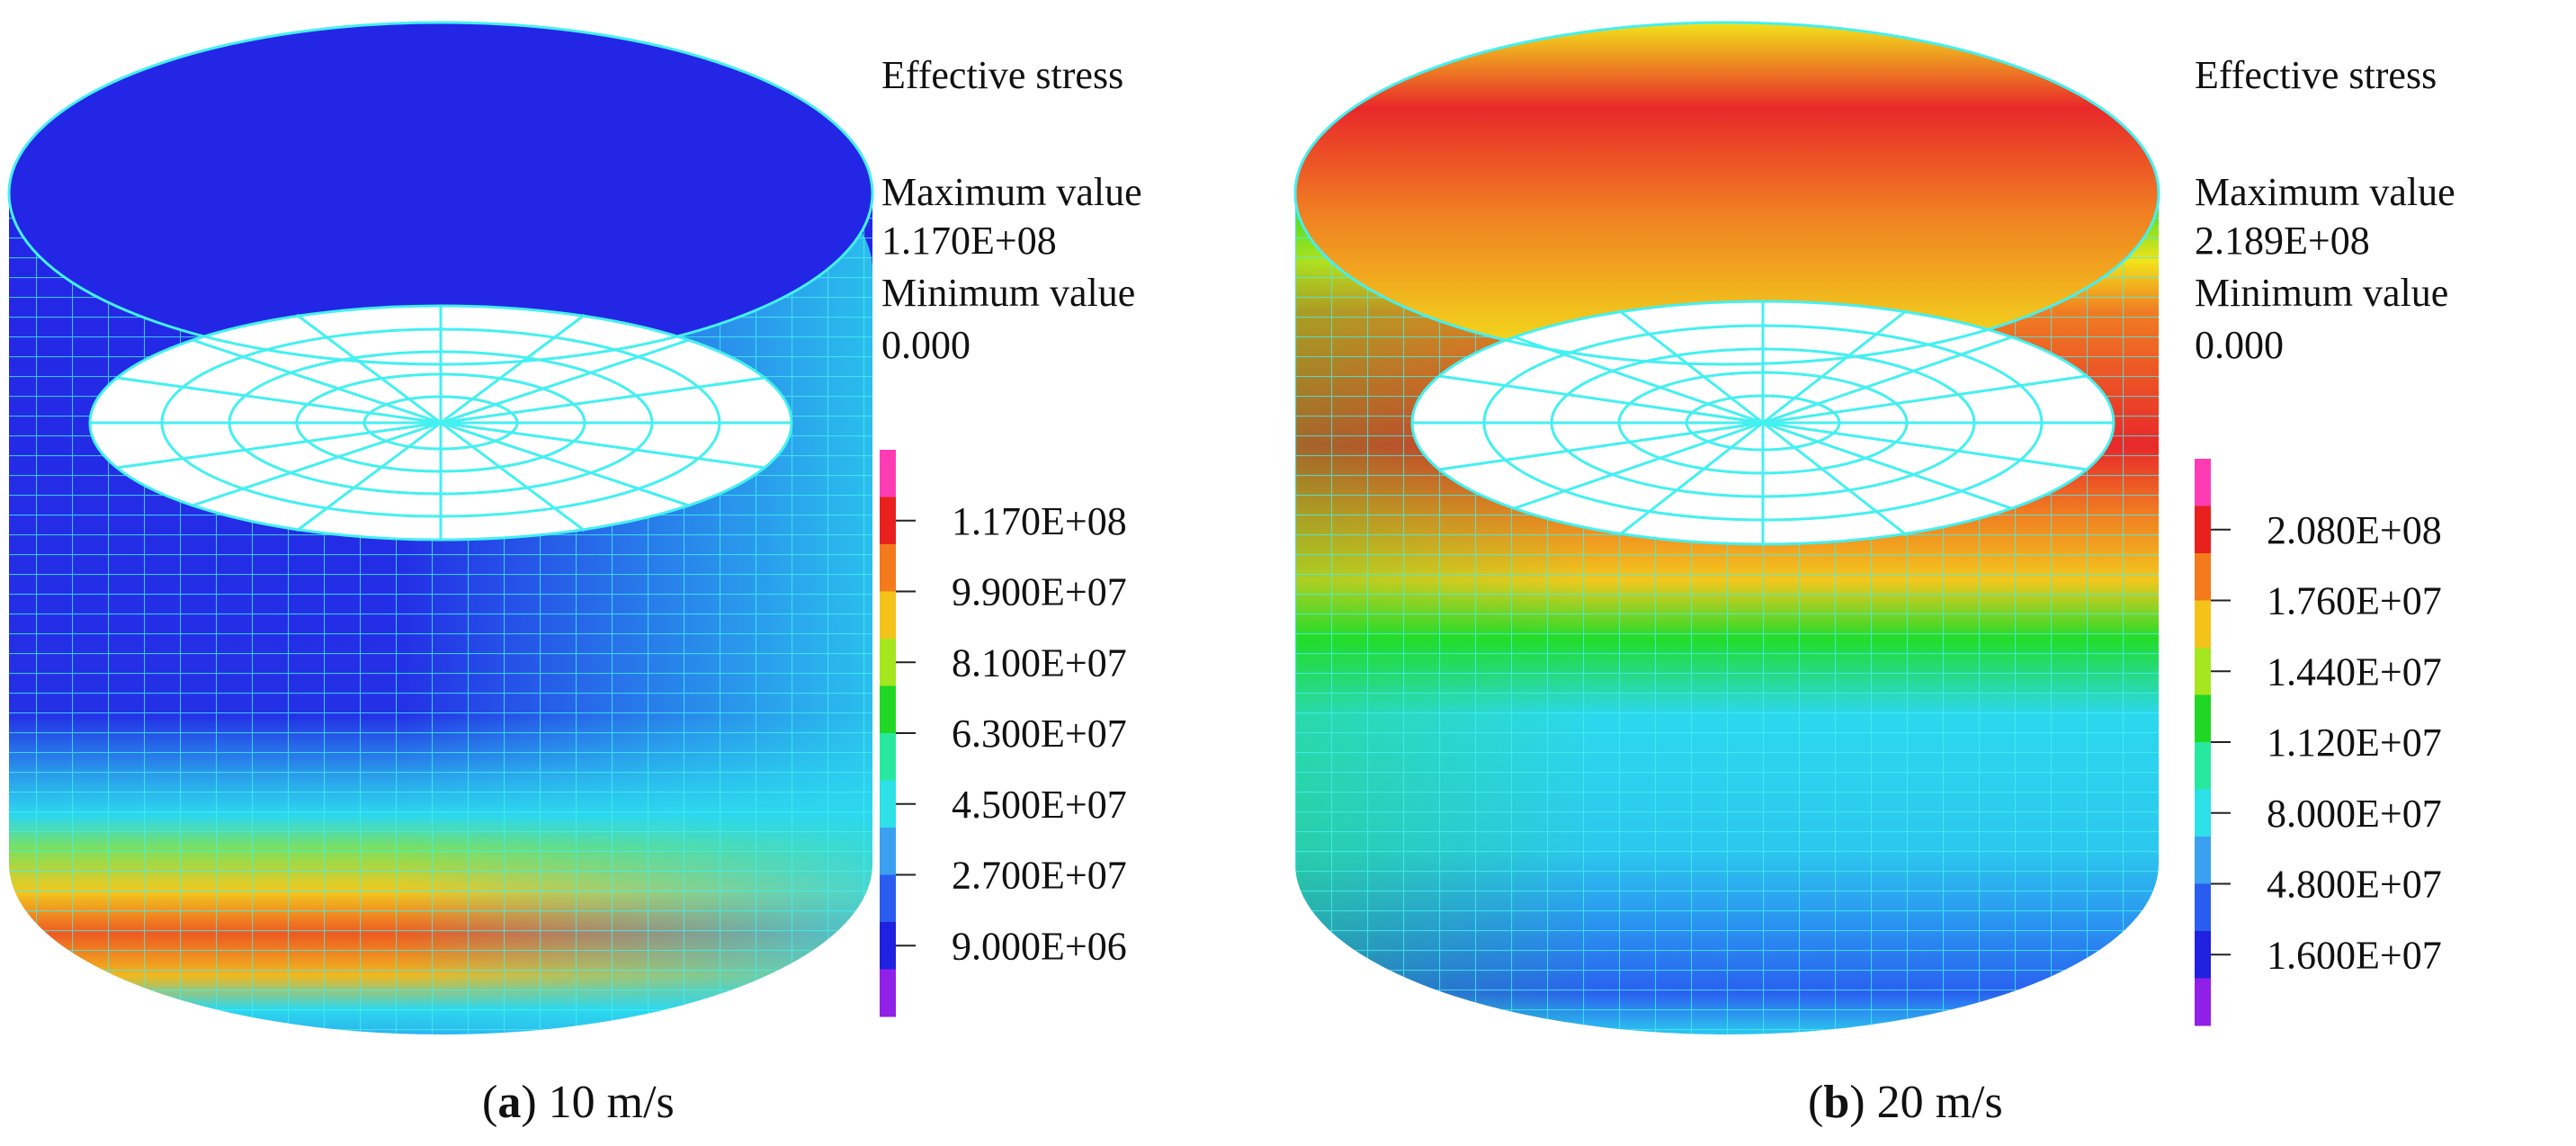 The image size is (2576, 1146). I want to click on legend-tick-label: 9.000E+06, so click(1039, 946).